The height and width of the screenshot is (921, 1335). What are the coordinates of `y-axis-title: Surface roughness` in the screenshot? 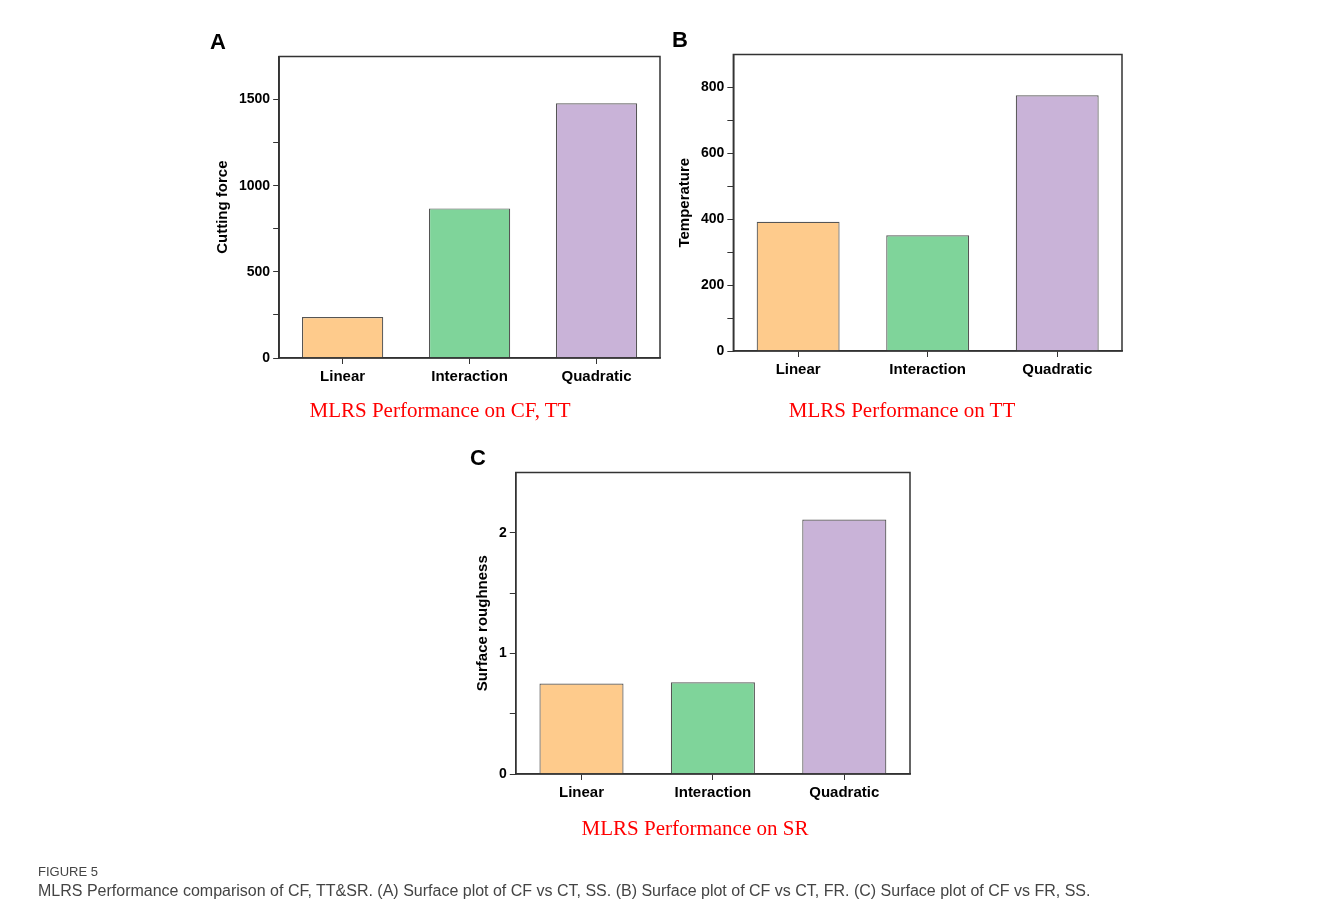 It's located at (482, 623).